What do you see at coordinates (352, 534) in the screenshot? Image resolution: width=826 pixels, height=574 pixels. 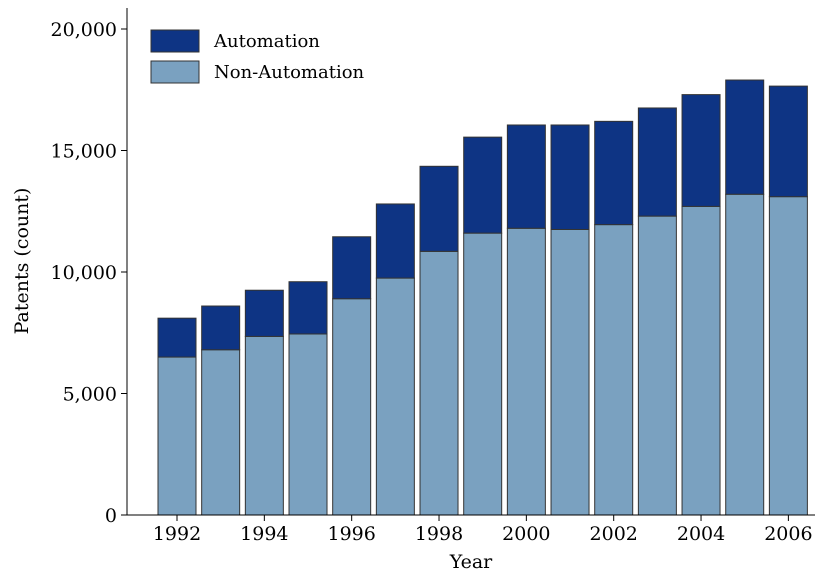 I see `x-tick-label: 1996` at bounding box center [352, 534].